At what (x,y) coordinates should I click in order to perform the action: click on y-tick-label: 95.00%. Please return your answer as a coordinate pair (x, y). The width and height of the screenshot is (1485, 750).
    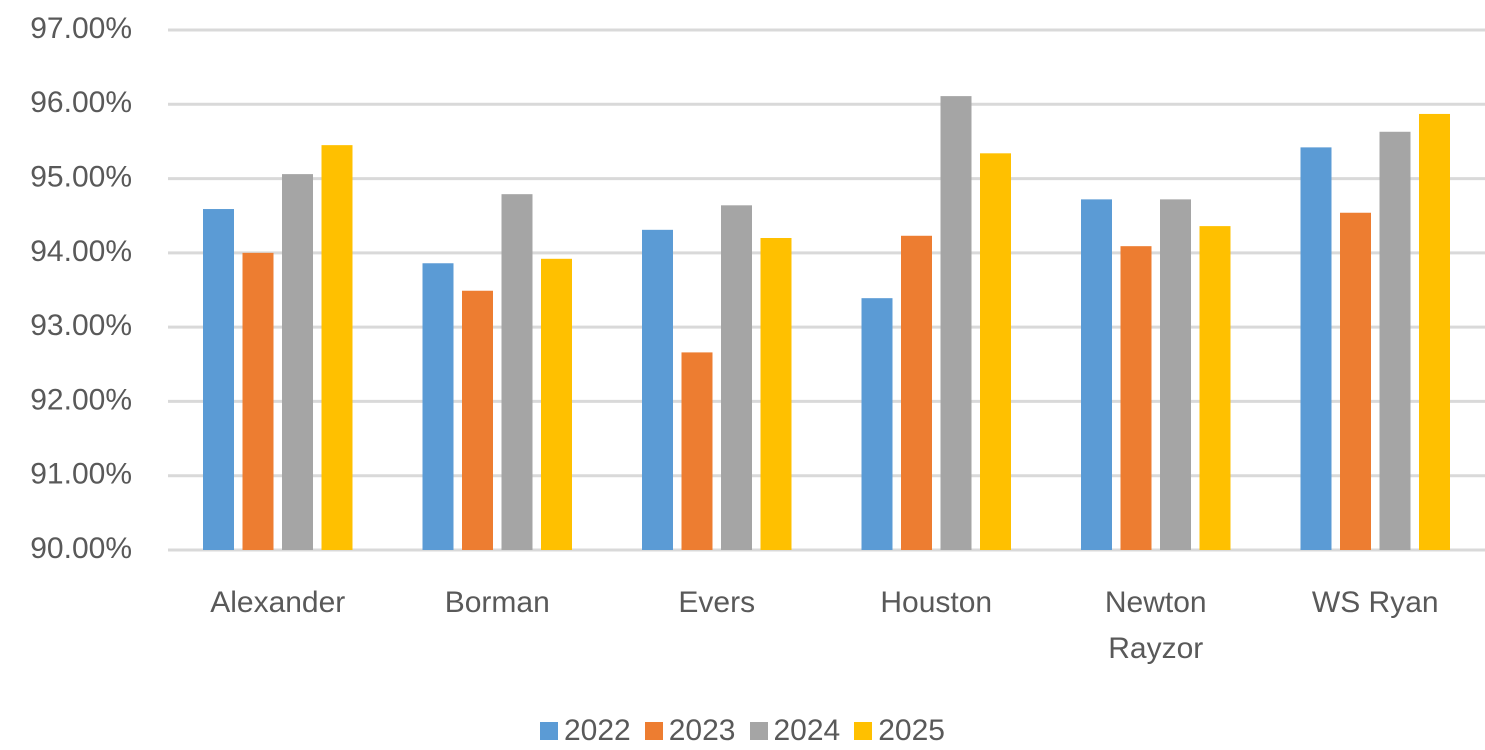
    Looking at the image, I should click on (81, 176).